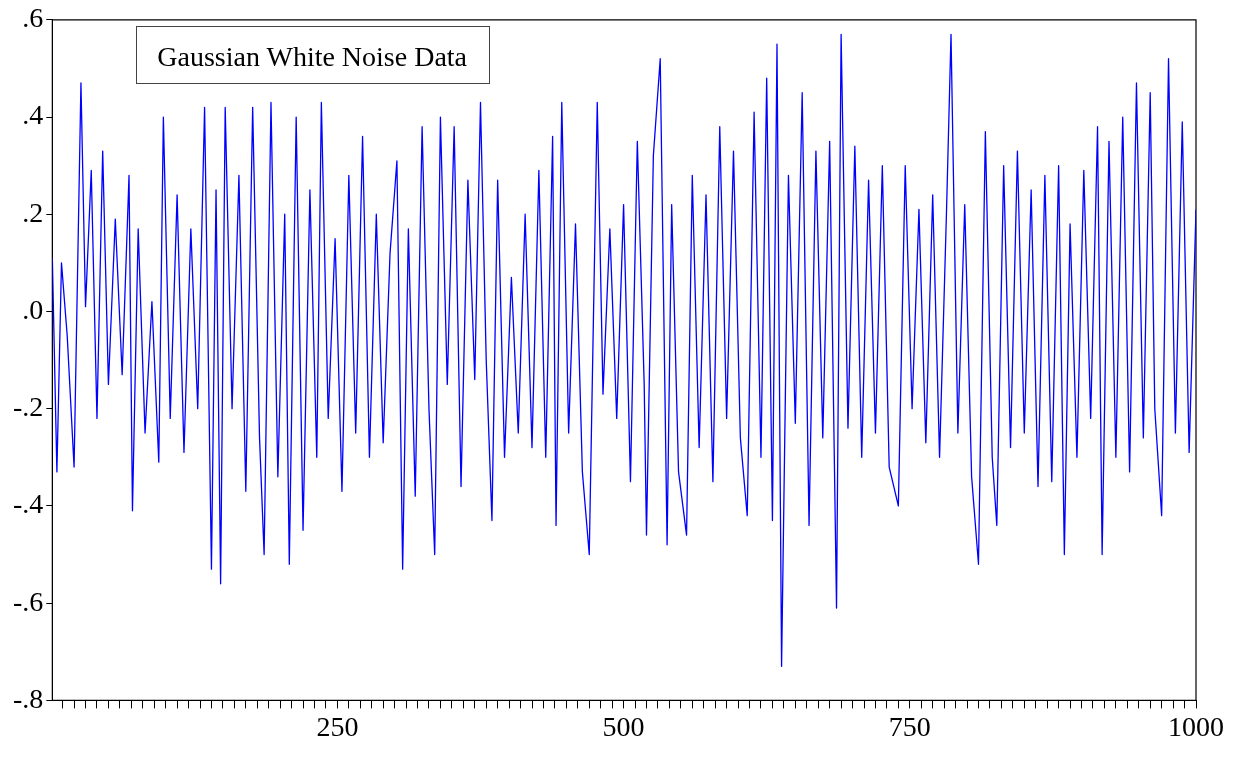  What do you see at coordinates (313, 54) in the screenshot?
I see `text: Gaussian White Noise Data` at bounding box center [313, 54].